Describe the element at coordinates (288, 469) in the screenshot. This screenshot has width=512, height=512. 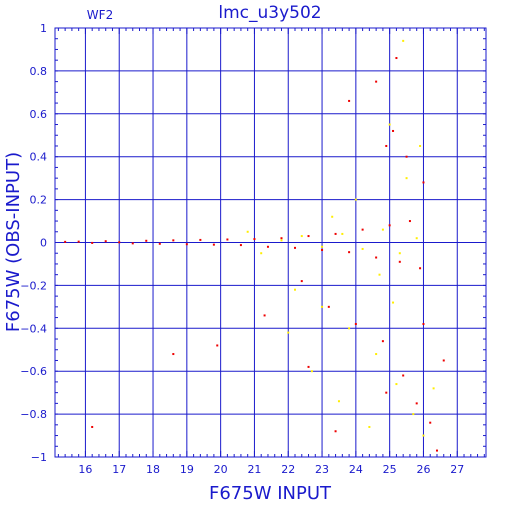
I see `x-tick-label: 22` at that location.